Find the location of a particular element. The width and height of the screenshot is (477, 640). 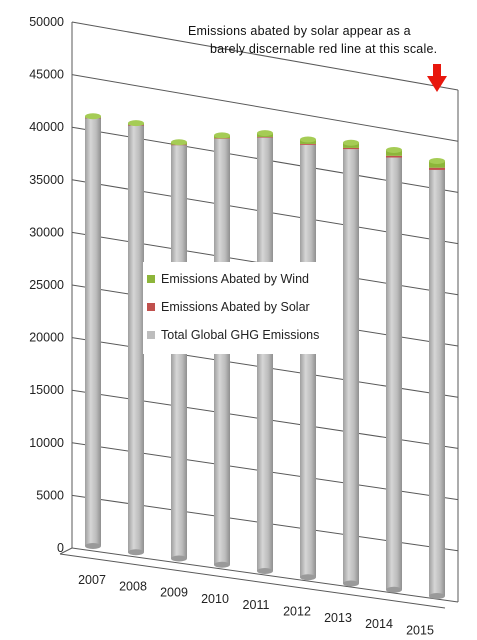

legend-item-wind: Emissions Abated by Wind is located at coordinates (243, 279).